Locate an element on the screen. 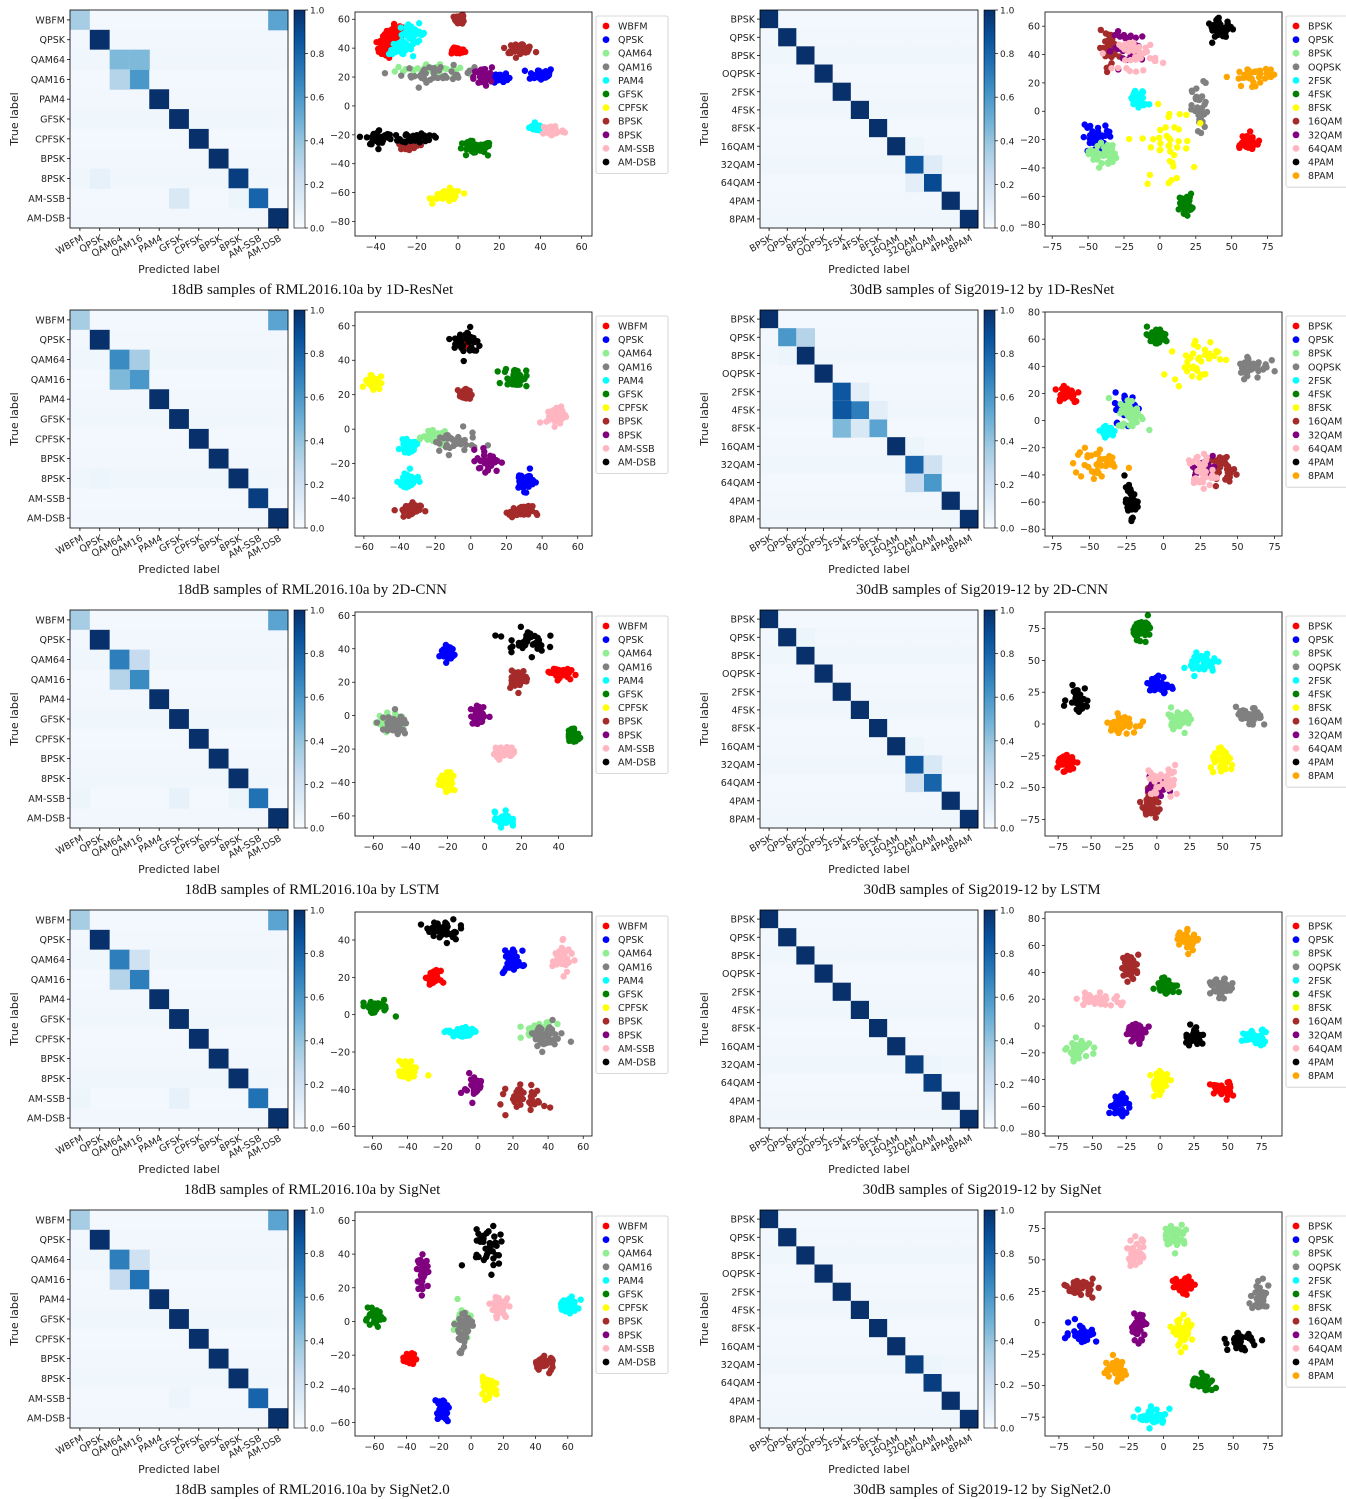 The width and height of the screenshot is (1346, 1499). colorbar-tick-label: 0.8 is located at coordinates (317, 955).